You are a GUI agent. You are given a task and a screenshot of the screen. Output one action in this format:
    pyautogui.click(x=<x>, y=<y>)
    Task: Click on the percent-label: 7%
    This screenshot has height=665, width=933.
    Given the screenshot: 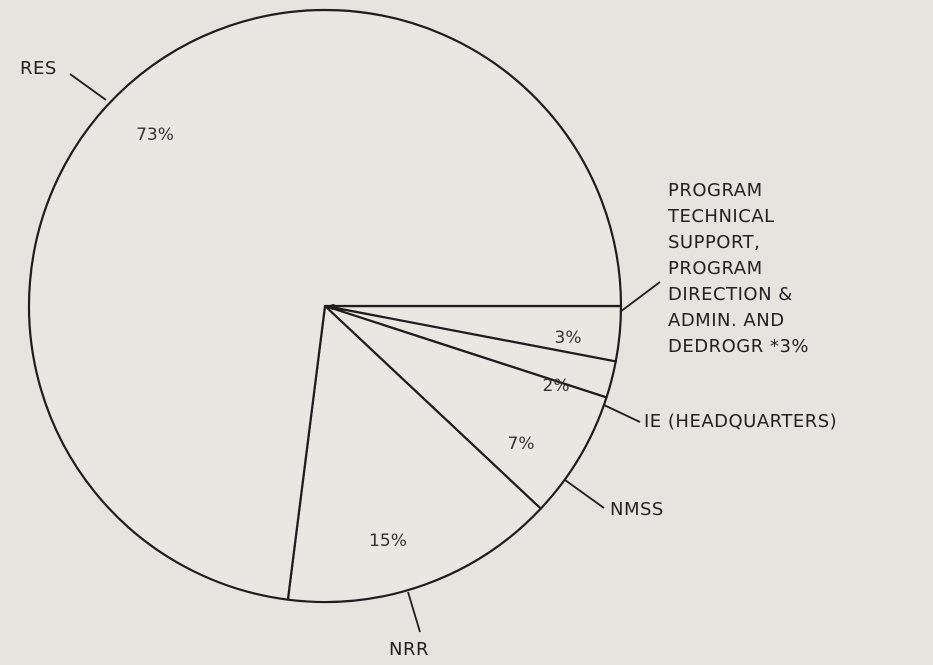 What is the action you would take?
    pyautogui.click(x=521, y=444)
    